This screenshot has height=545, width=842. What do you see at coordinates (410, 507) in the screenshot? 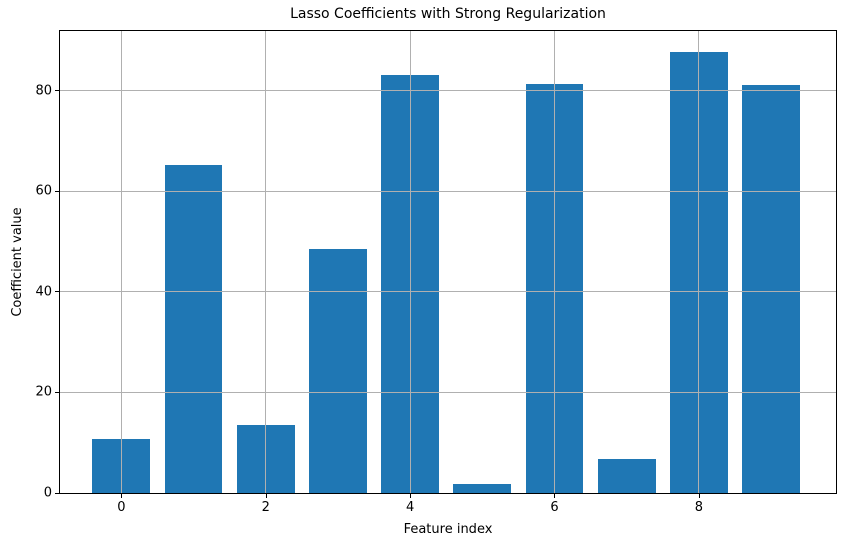
I see `x-tick-label: 4` at bounding box center [410, 507].